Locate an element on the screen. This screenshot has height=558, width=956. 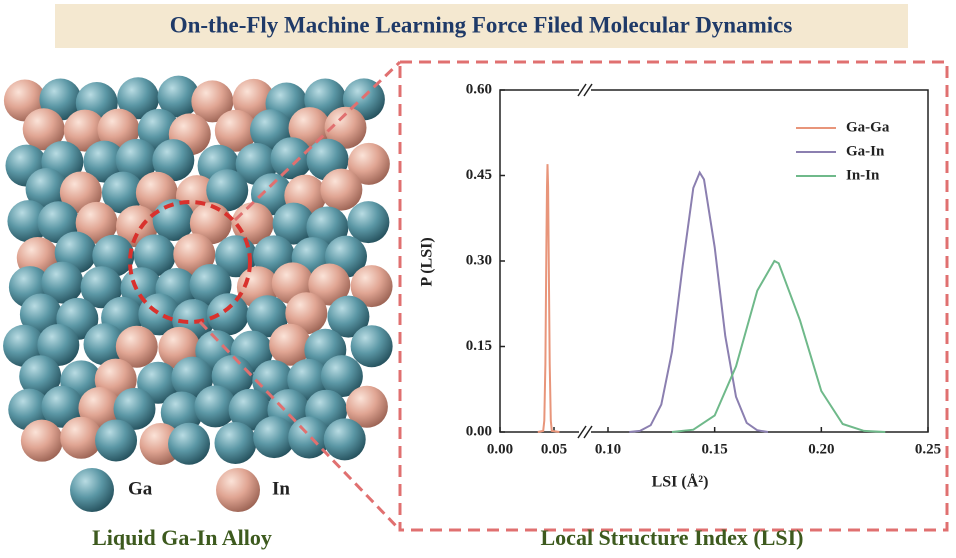
chart-title: Local Structure Index (LSI) is located at coordinates (672, 537).